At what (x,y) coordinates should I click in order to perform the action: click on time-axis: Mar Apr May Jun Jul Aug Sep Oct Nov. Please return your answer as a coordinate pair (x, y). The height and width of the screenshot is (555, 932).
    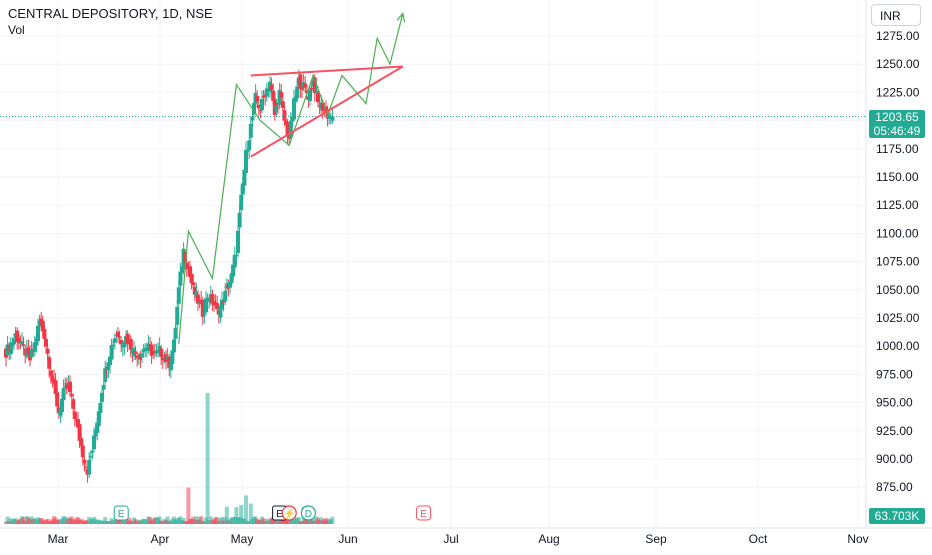
    Looking at the image, I should click on (466, 536).